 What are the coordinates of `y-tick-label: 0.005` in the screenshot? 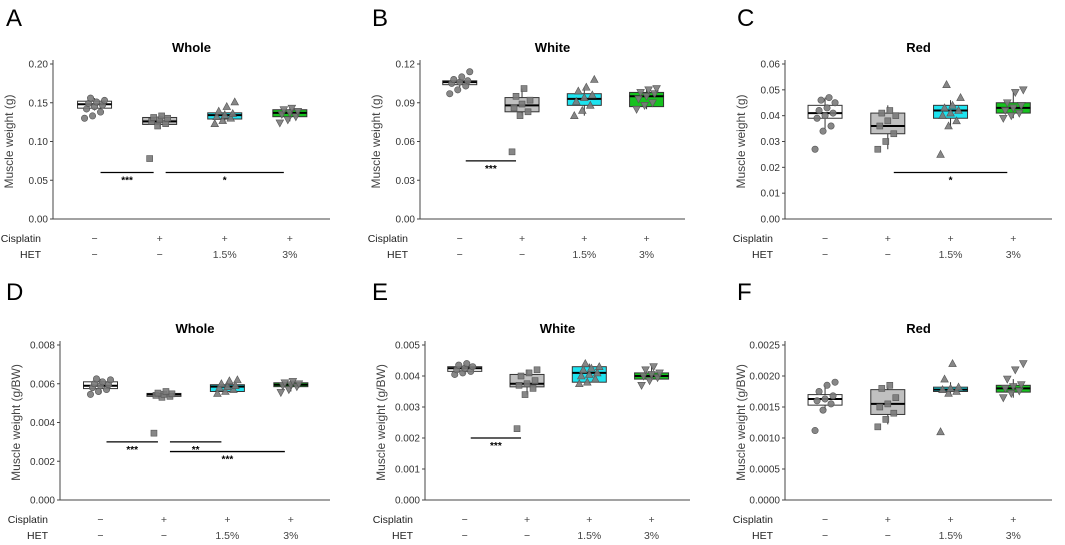 It's located at (407, 346).